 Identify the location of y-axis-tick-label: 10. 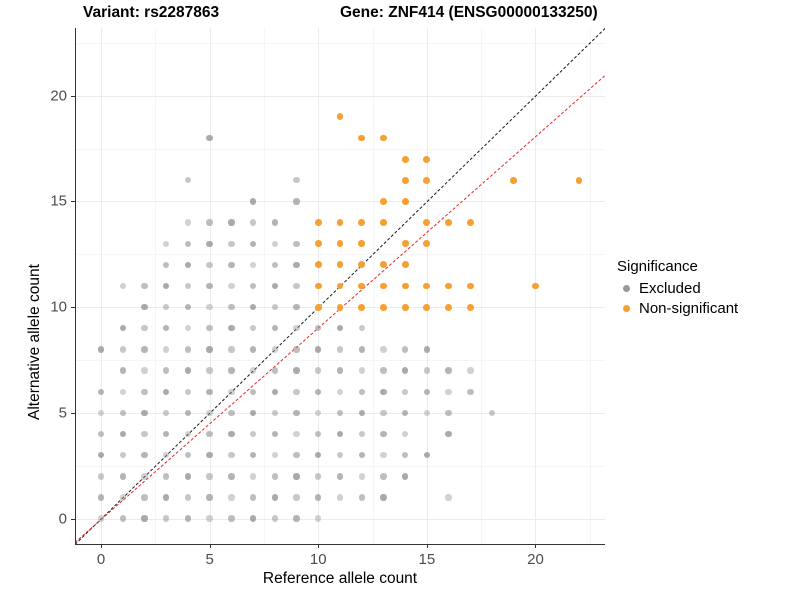
(58, 307).